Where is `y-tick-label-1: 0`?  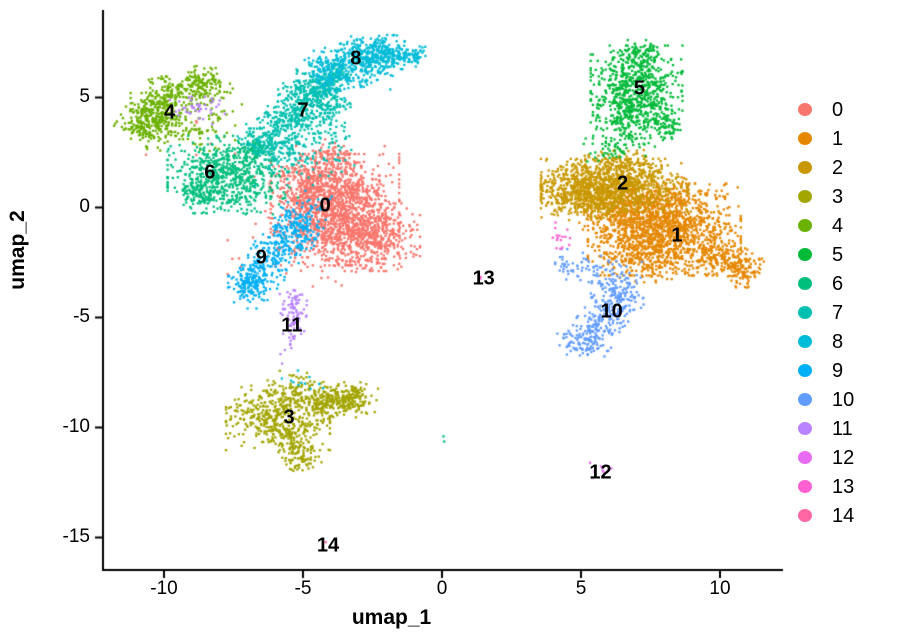
y-tick-label-1: 0 is located at coordinates (84, 206).